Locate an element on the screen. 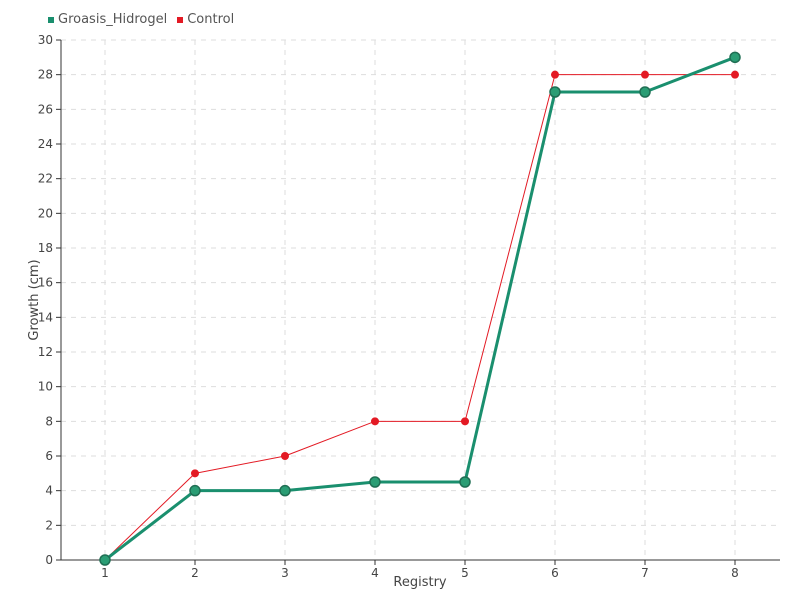 This screenshot has width=800, height=604. legend-swatch-control is located at coordinates (180, 19).